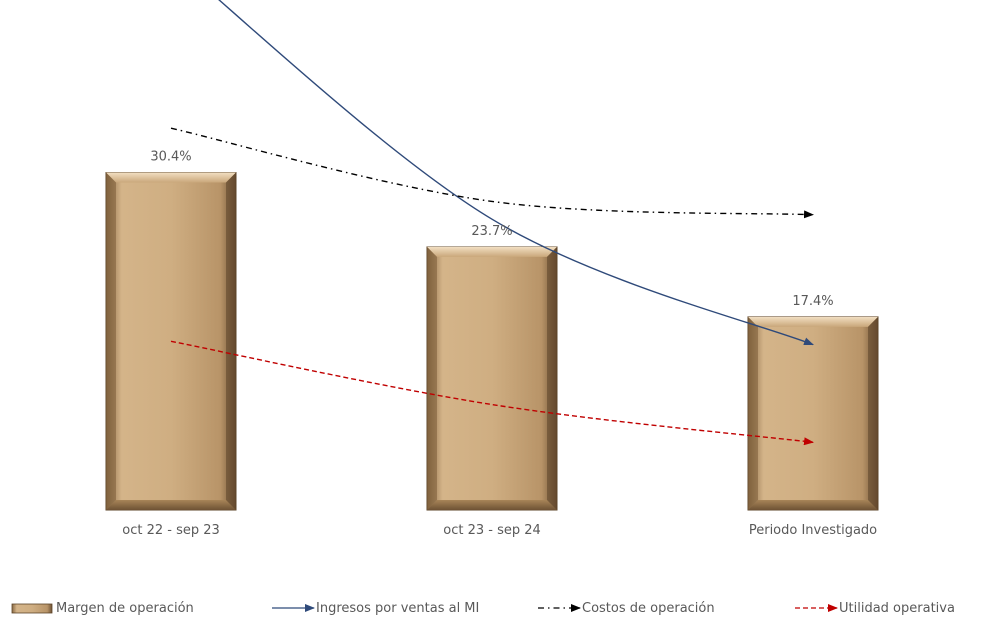 This screenshot has width=1003, height=624. Describe the element at coordinates (492, 530) in the screenshot. I see `x-tick-label: oct 23 - sep 24` at that location.